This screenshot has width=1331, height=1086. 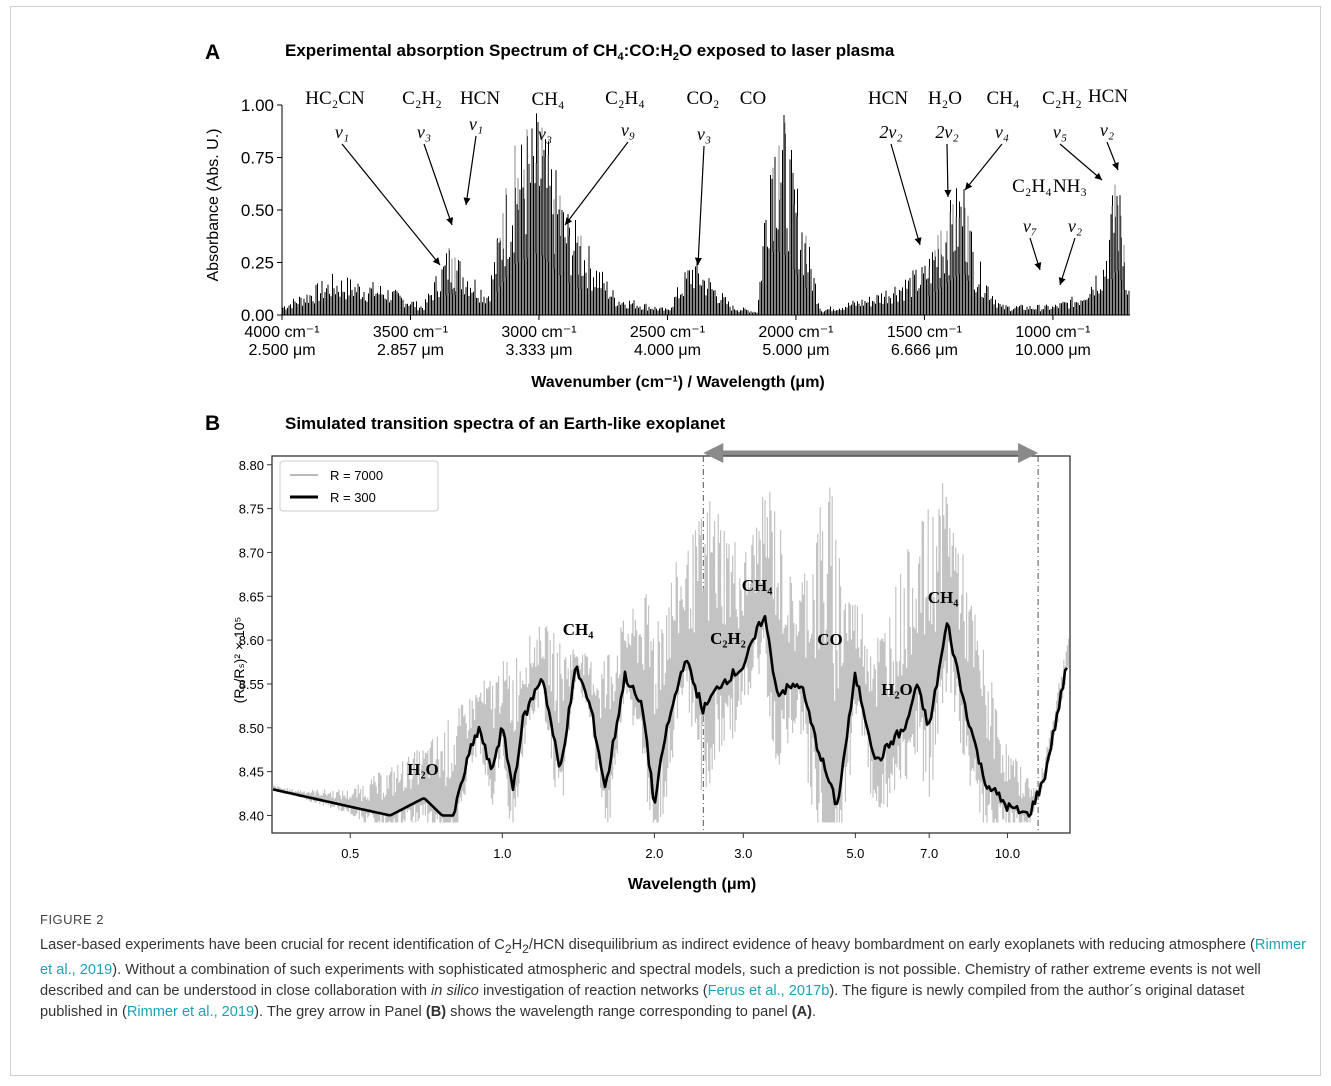 What do you see at coordinates (502, 853) in the screenshot?
I see `panel-b-xtick-label: 1.0` at bounding box center [502, 853].